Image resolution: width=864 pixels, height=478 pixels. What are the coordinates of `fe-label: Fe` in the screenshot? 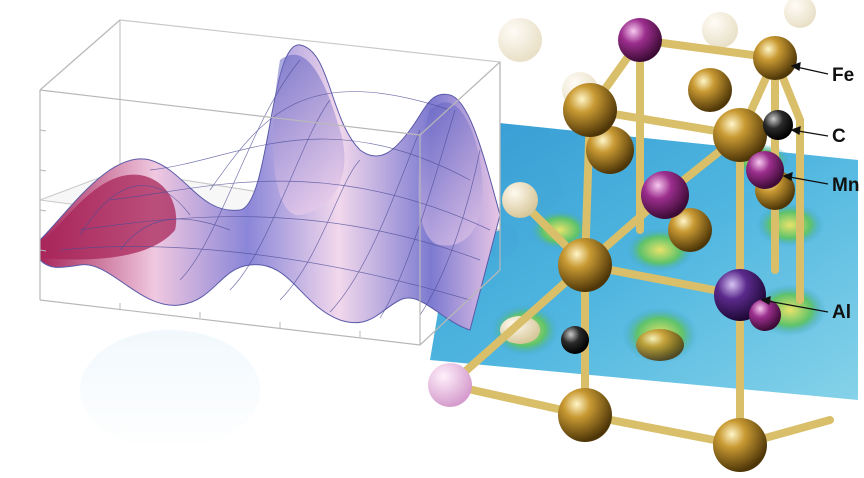 It's located at (843, 75).